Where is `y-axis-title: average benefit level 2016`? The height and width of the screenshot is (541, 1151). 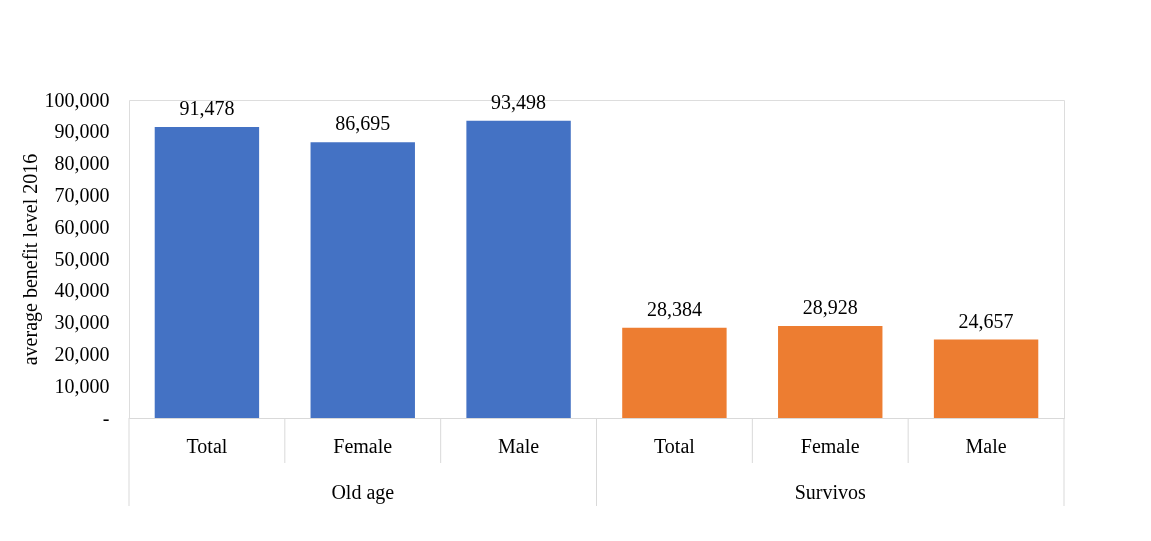
y-axis-title: average benefit level 2016 is located at coordinates (30, 259).